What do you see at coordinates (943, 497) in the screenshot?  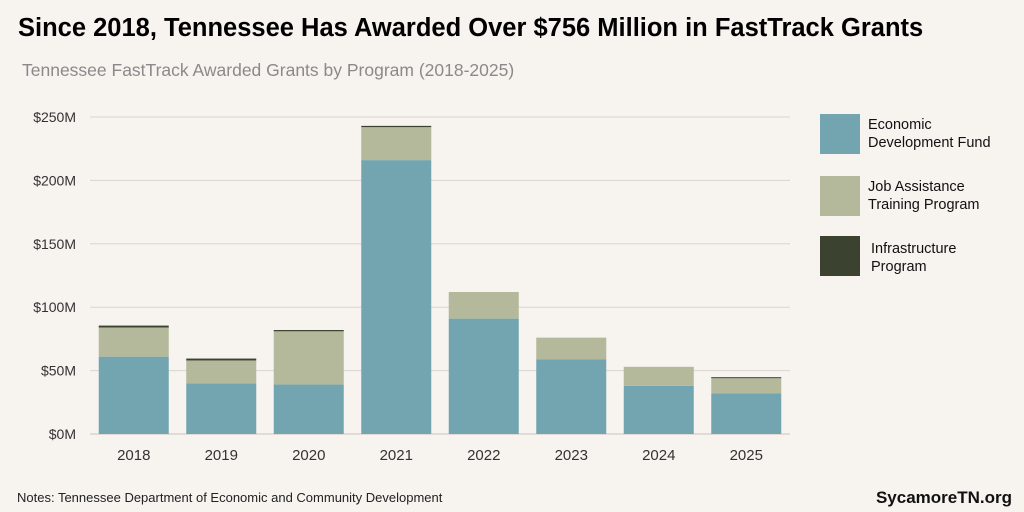 I see `brand-logo-text: SycamoreTN.org` at bounding box center [943, 497].